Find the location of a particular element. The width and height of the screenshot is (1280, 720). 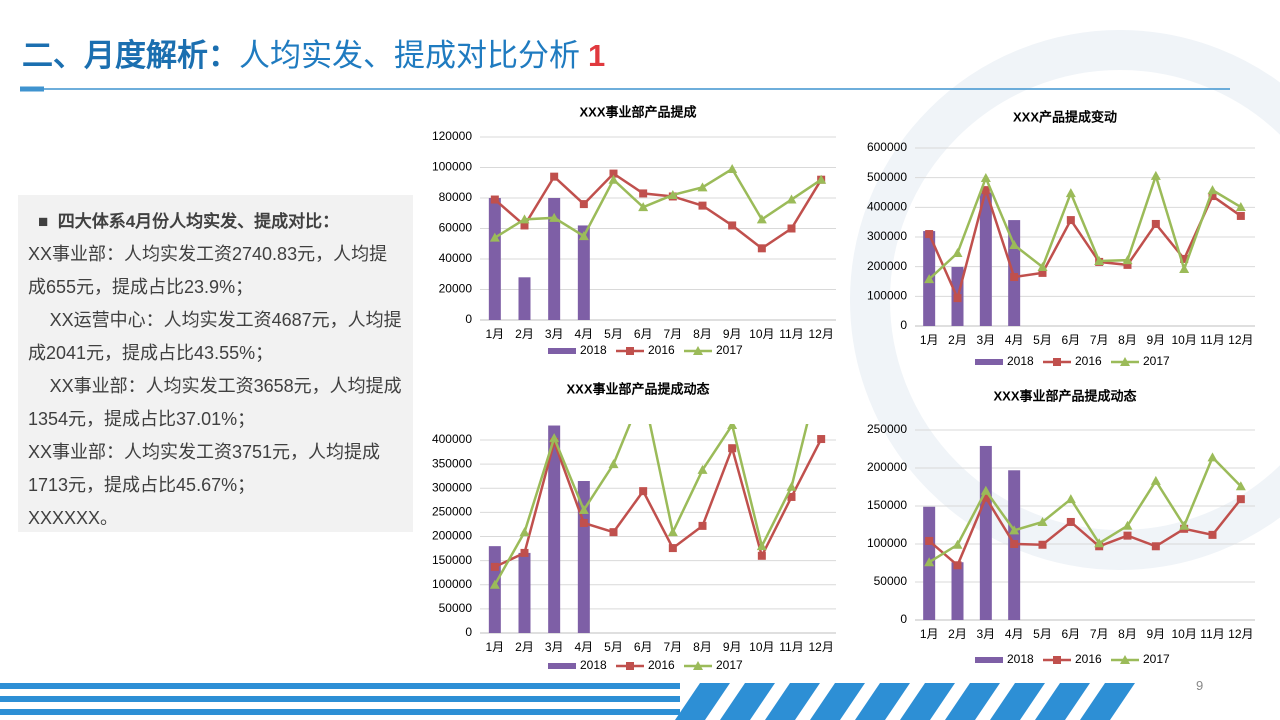

y-tick-label: 100000 is located at coordinates (452, 584).